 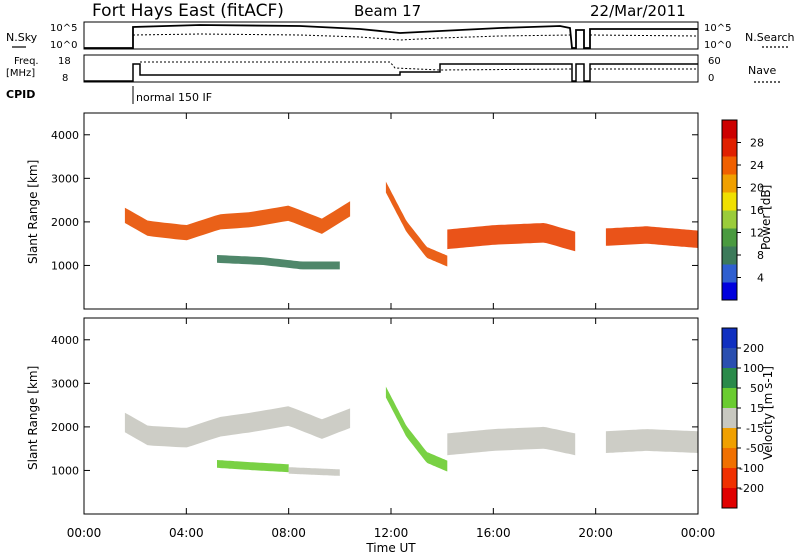 I want to click on colorbar-tick-label: 24, so click(x=757, y=165).